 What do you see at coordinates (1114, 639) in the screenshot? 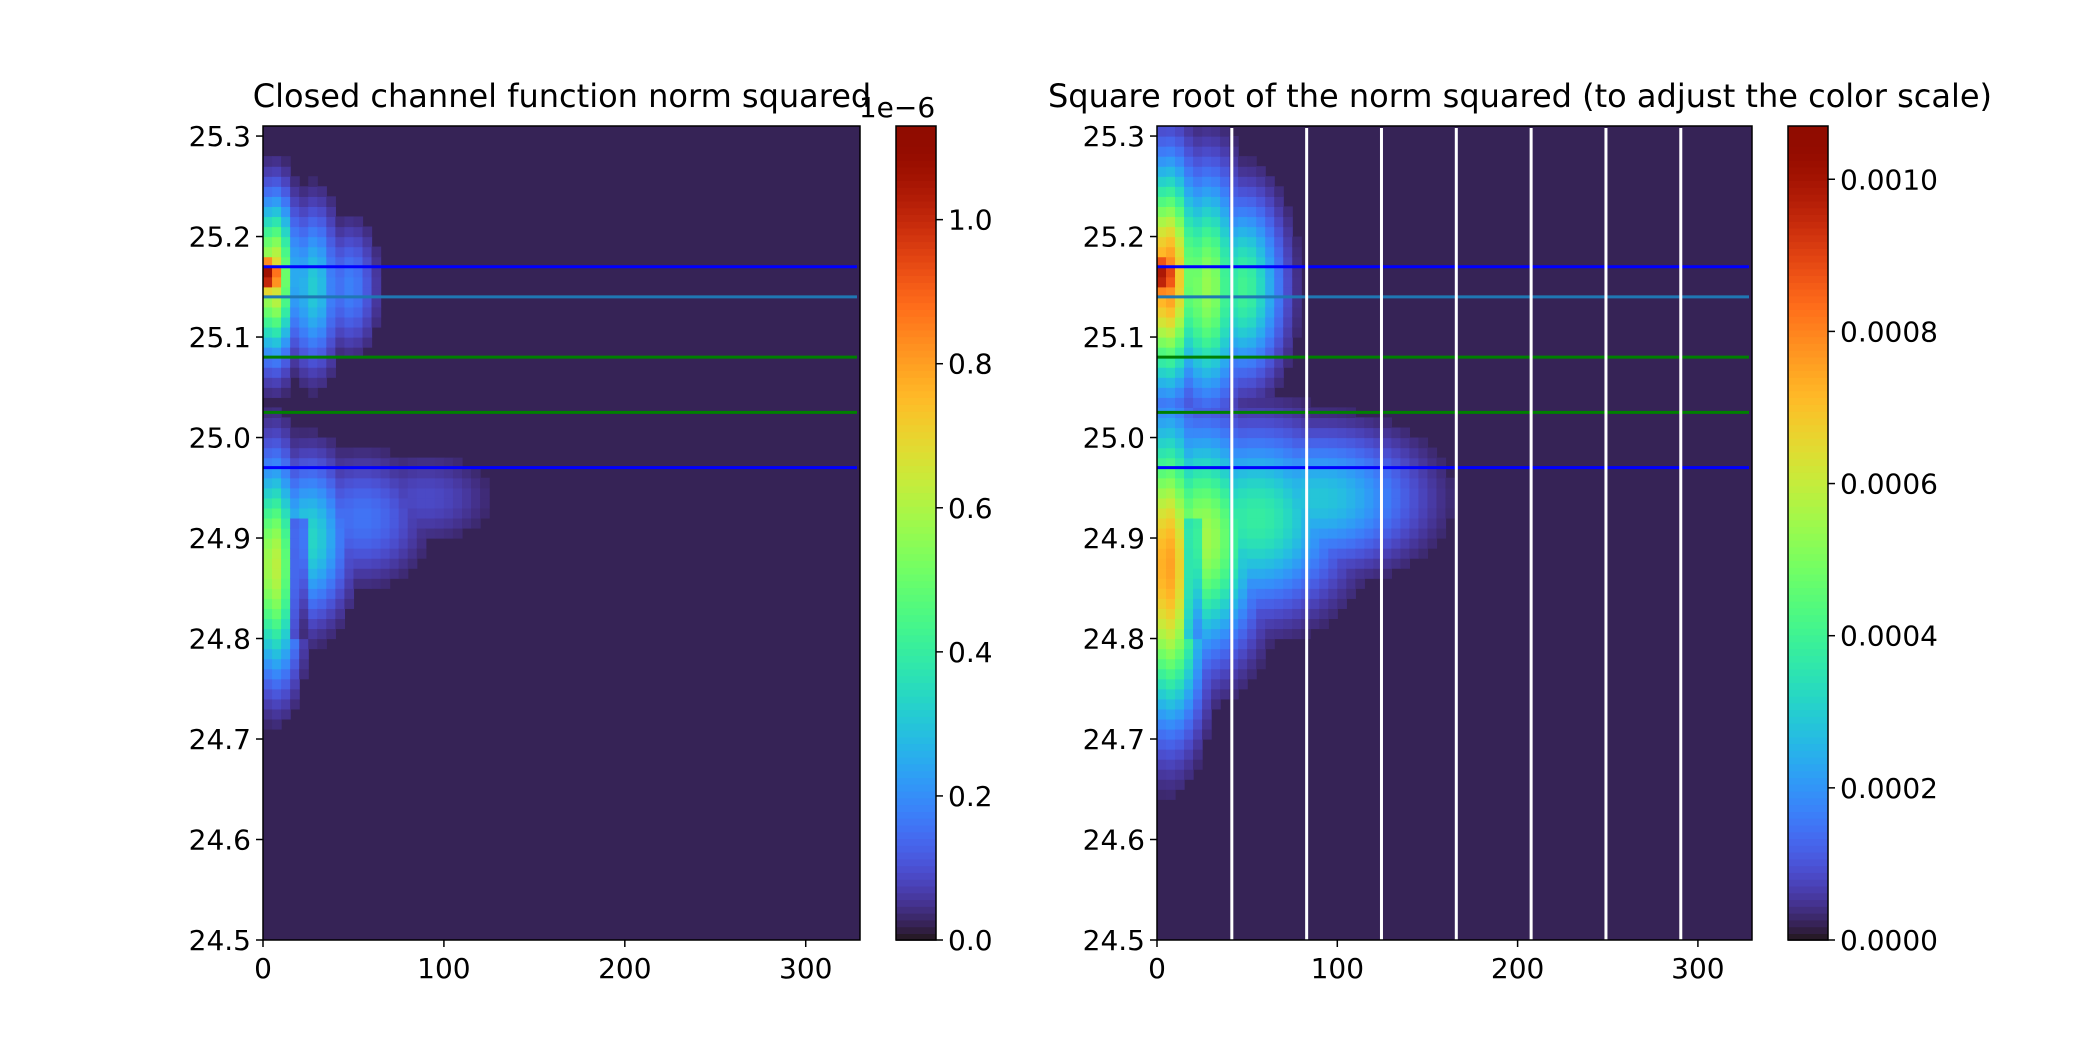
I see `y-tick-label: 24.8` at bounding box center [1114, 639].